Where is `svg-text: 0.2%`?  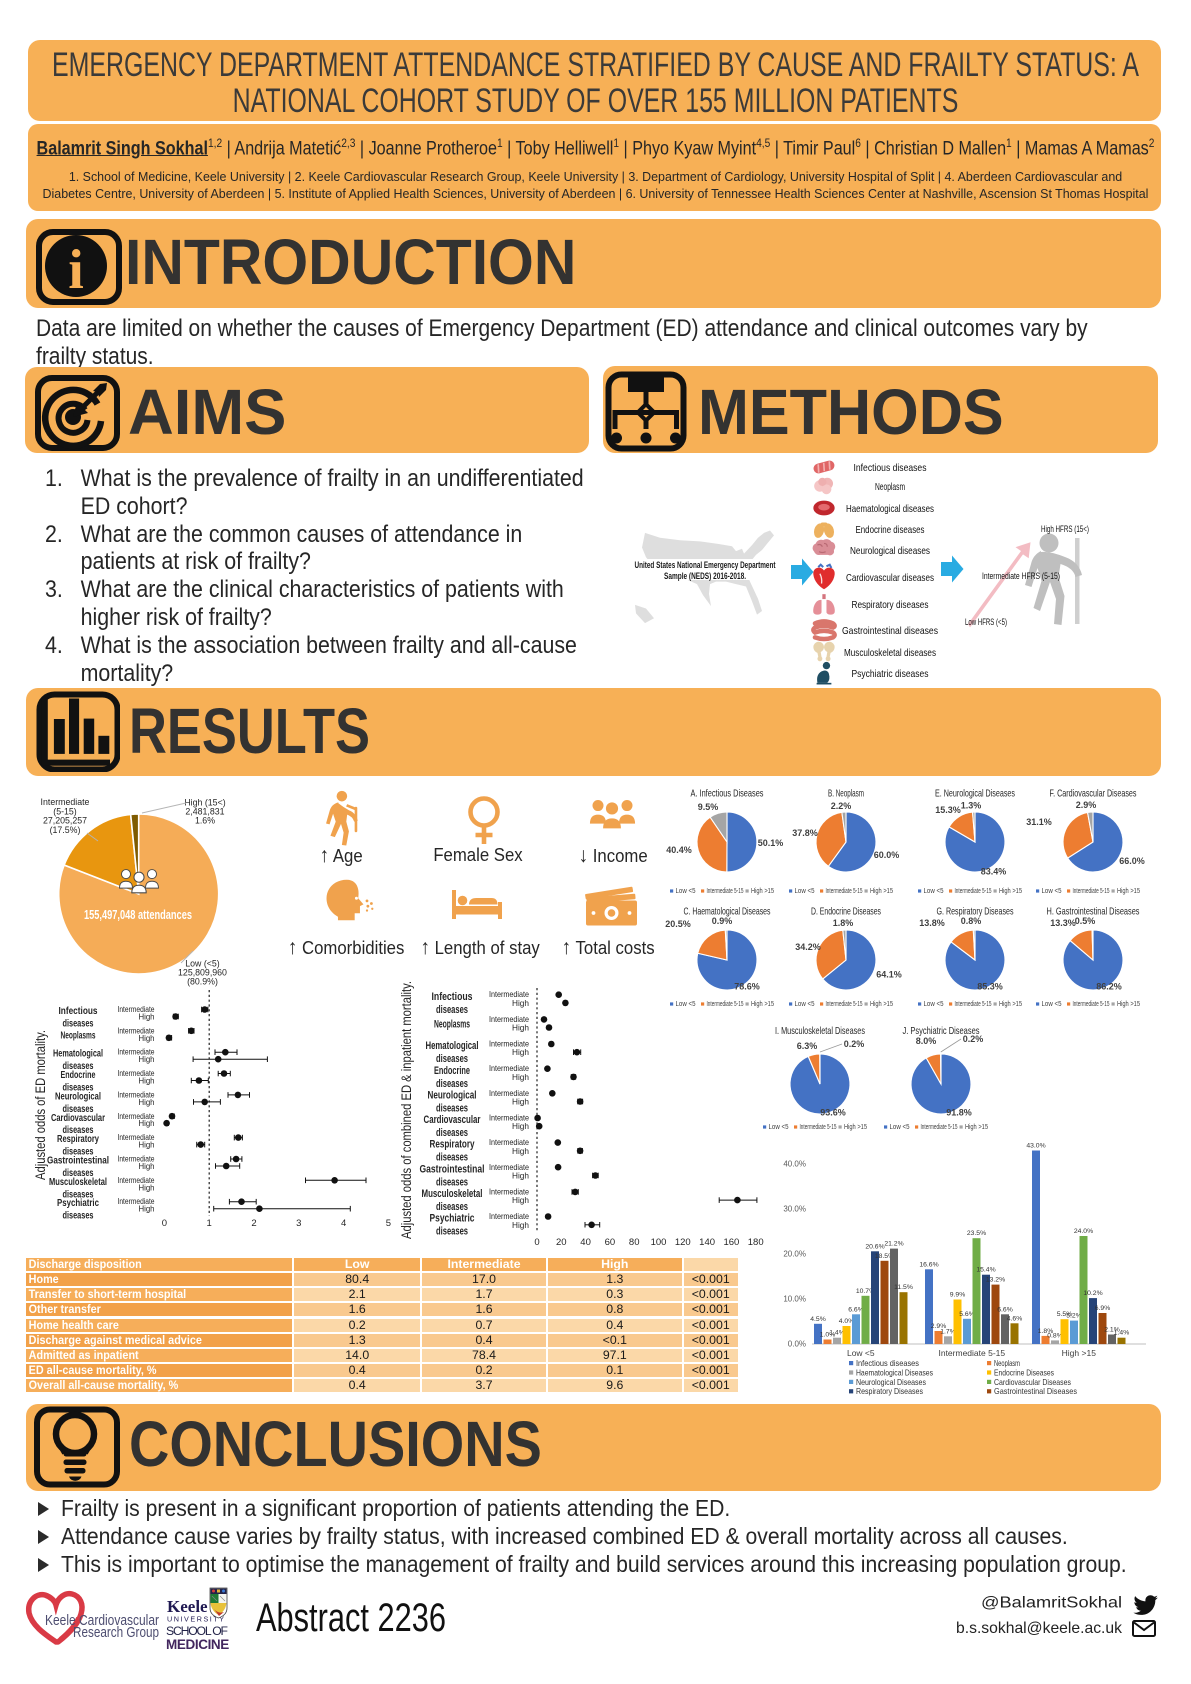 svg-text: 0.2% is located at coordinates (854, 1044).